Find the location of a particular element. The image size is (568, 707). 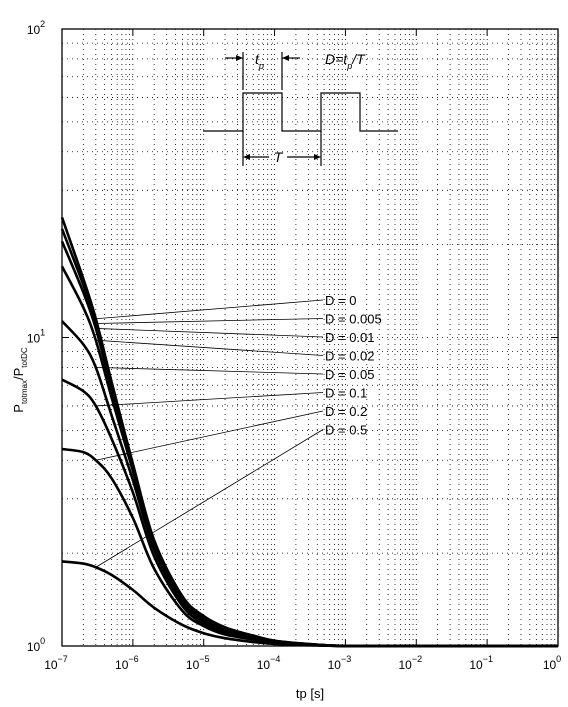

series-label-2: D = 0.01 is located at coordinates (350, 337).